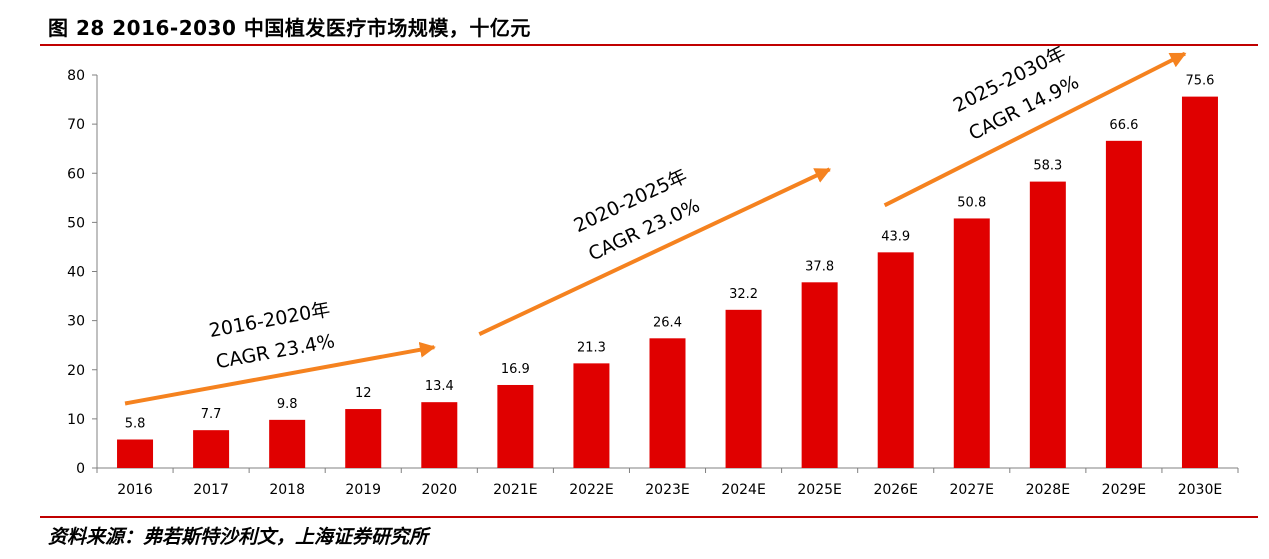  Describe the element at coordinates (363, 438) in the screenshot. I see `bar-2019` at that location.